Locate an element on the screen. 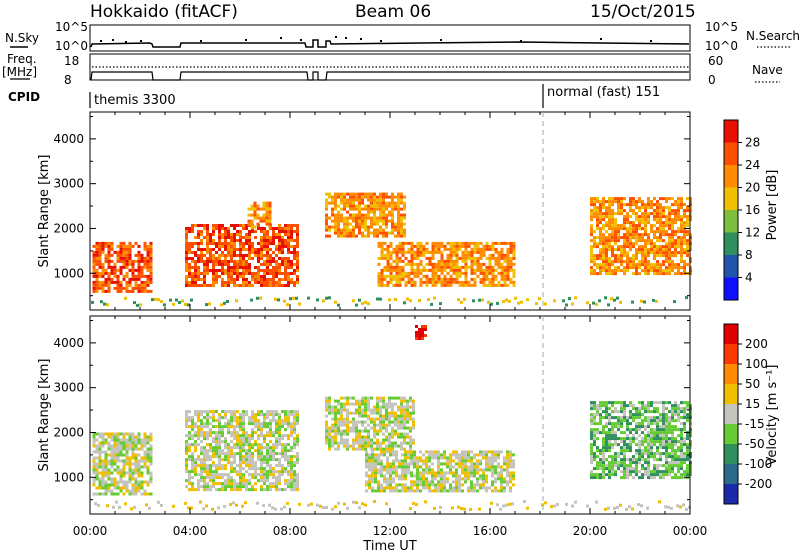 Image resolution: width=800 pixels, height=554 pixels. cpid-label: CPID is located at coordinates (24, 97).